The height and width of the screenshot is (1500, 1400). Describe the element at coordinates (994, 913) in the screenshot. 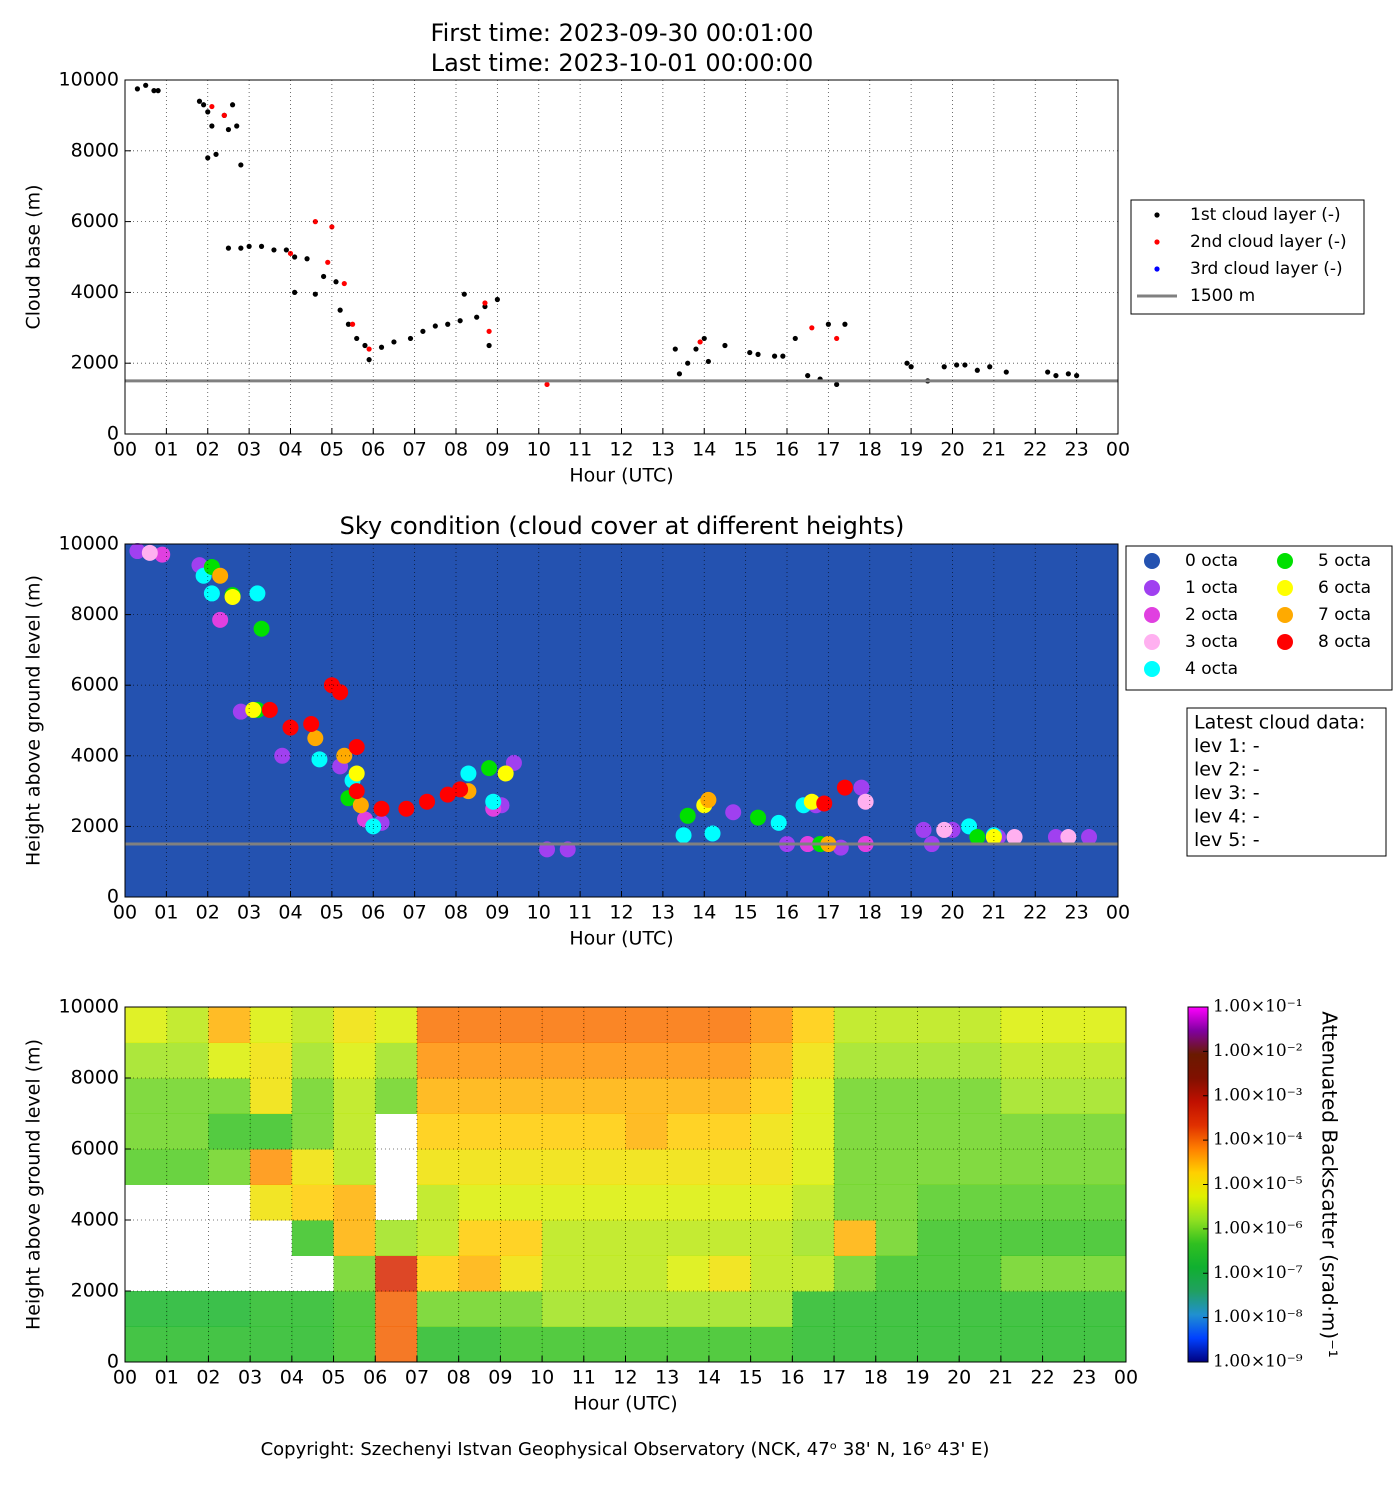

I see `x-tick-label: 21` at that location.